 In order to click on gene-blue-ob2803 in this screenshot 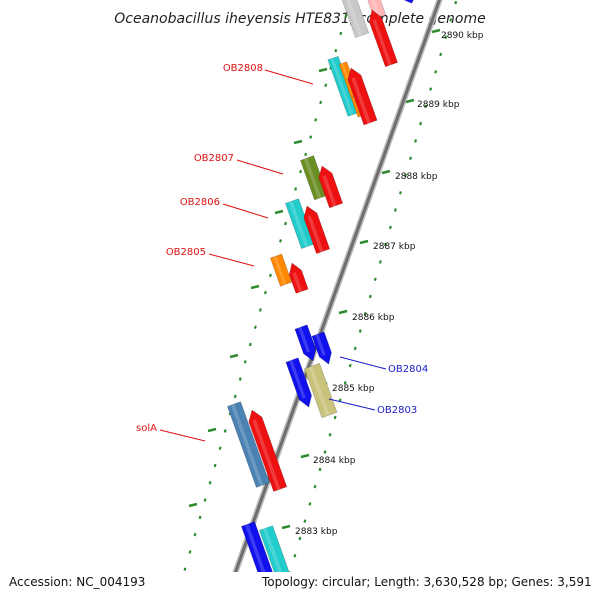, I will do `click(298, 382)`.